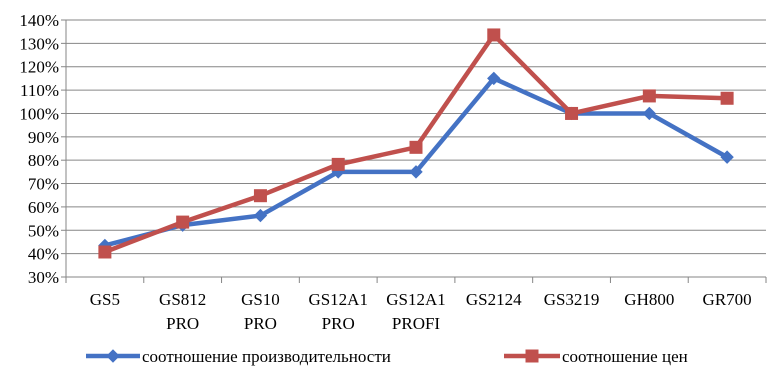 The height and width of the screenshot is (368, 773). What do you see at coordinates (43, 230) in the screenshot?
I see `y-tick-label: 50%` at bounding box center [43, 230].